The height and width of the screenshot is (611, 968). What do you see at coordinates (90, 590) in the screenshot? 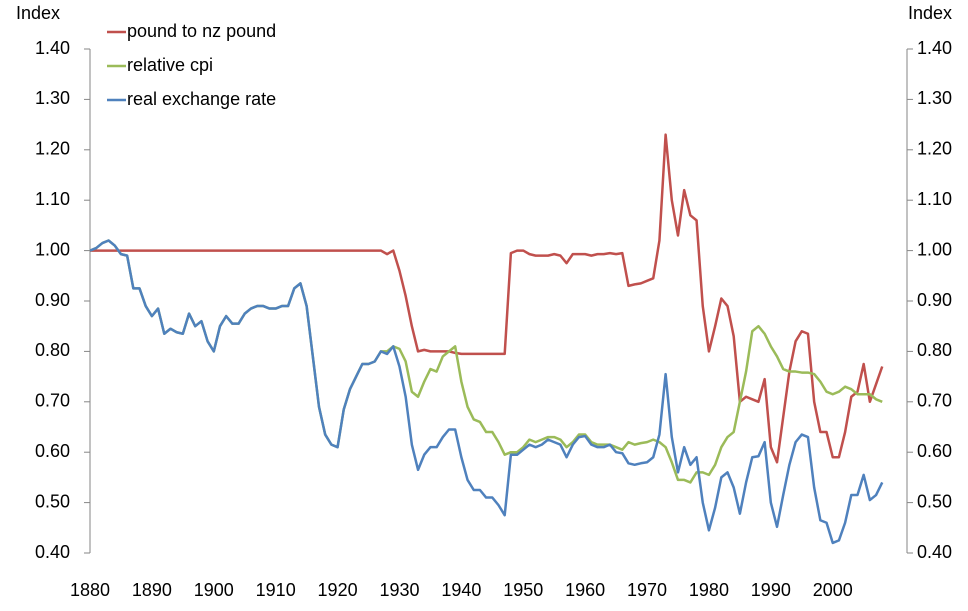
I see `x-tick-label: 1880` at bounding box center [90, 590].